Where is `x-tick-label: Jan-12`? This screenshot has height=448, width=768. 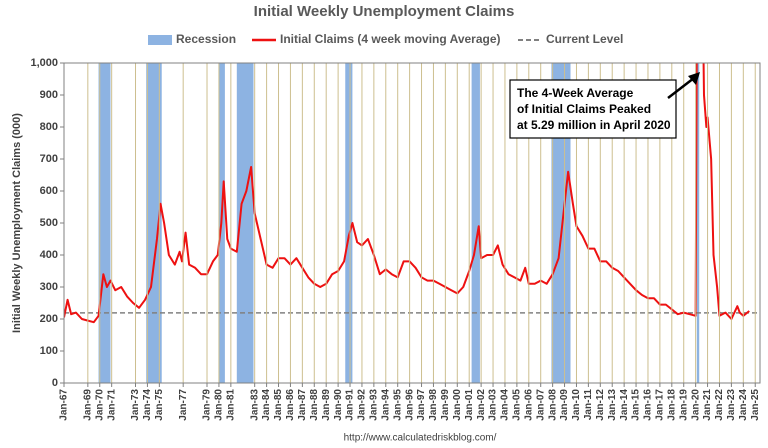
x-tick-label: Jan-12 is located at coordinates (600, 405).